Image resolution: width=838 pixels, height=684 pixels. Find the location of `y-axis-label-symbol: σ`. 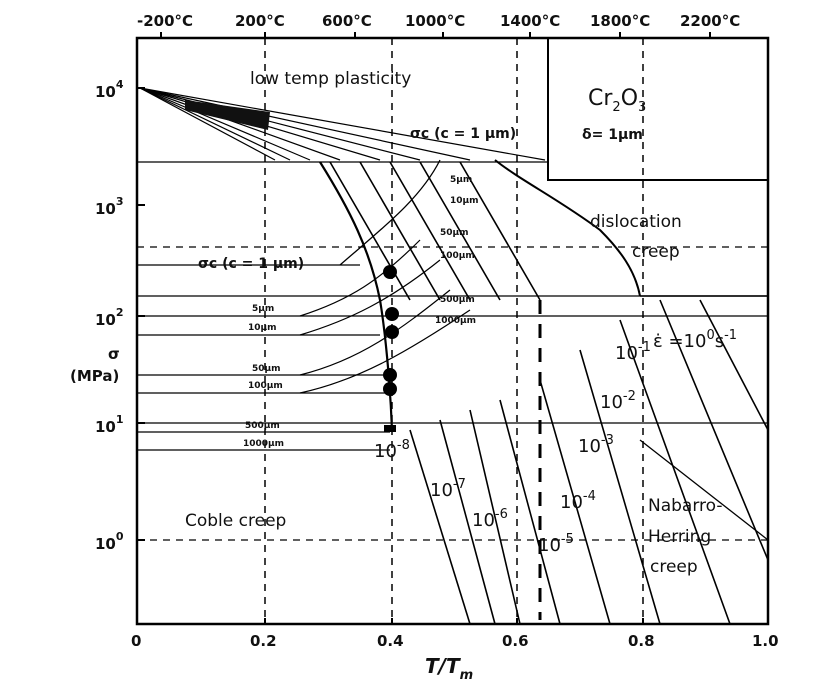

y-axis-label-symbol: σ is located at coordinates (114, 354).